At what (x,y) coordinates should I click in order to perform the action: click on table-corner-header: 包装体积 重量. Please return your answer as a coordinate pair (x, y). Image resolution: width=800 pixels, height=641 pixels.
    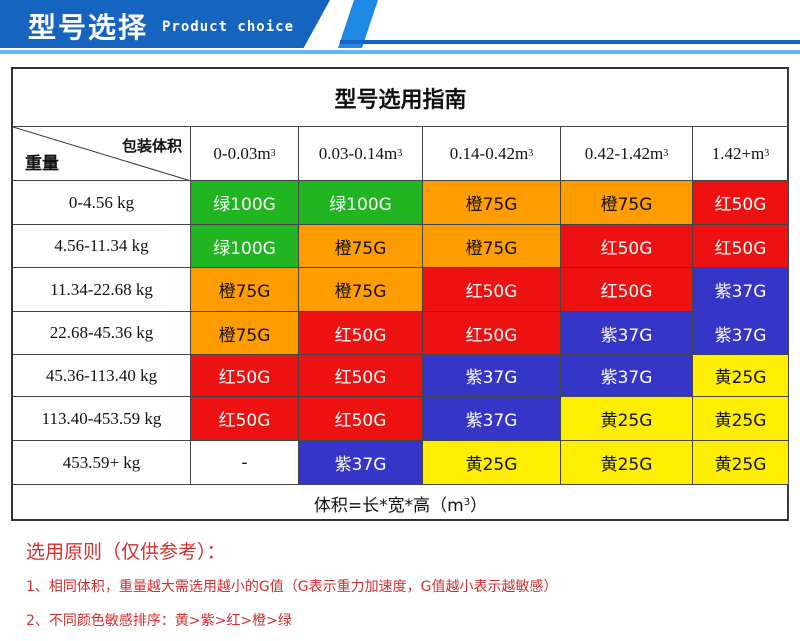
    Looking at the image, I should click on (102, 154).